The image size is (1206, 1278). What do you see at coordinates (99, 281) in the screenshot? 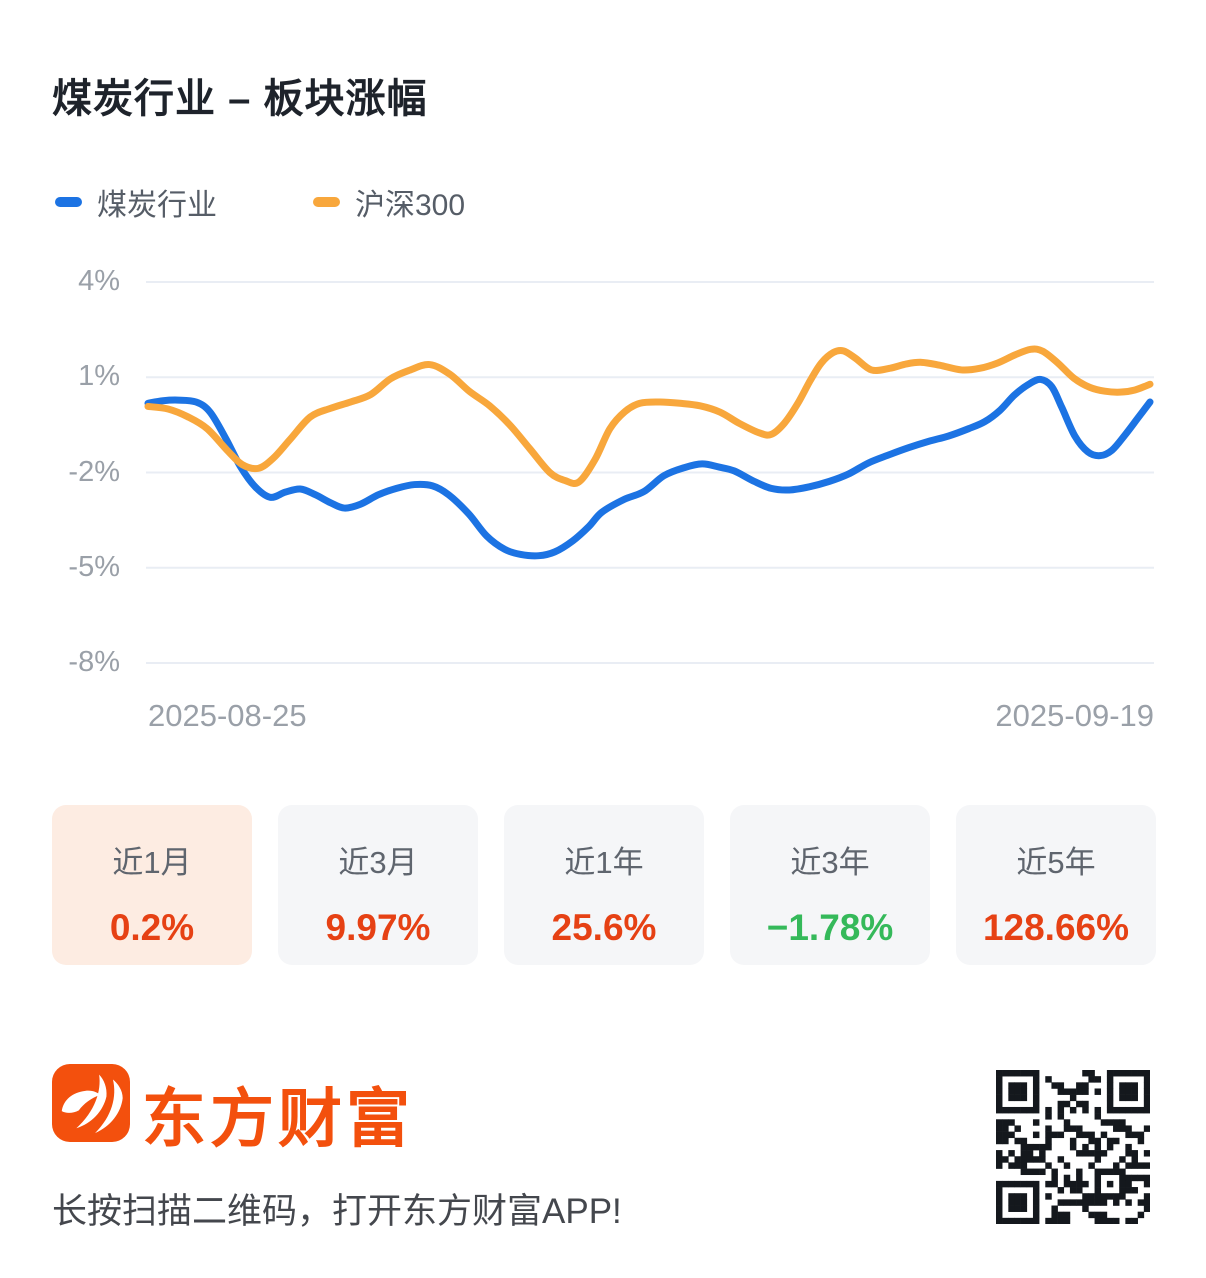
I see `y-axis-tick: 4%` at bounding box center [99, 281].